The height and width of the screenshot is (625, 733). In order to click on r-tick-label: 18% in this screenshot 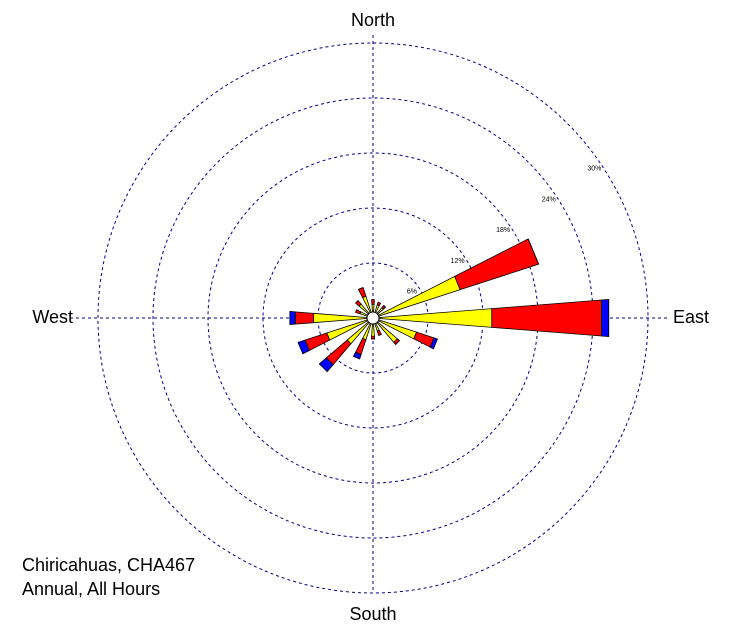, I will do `click(503, 230)`.